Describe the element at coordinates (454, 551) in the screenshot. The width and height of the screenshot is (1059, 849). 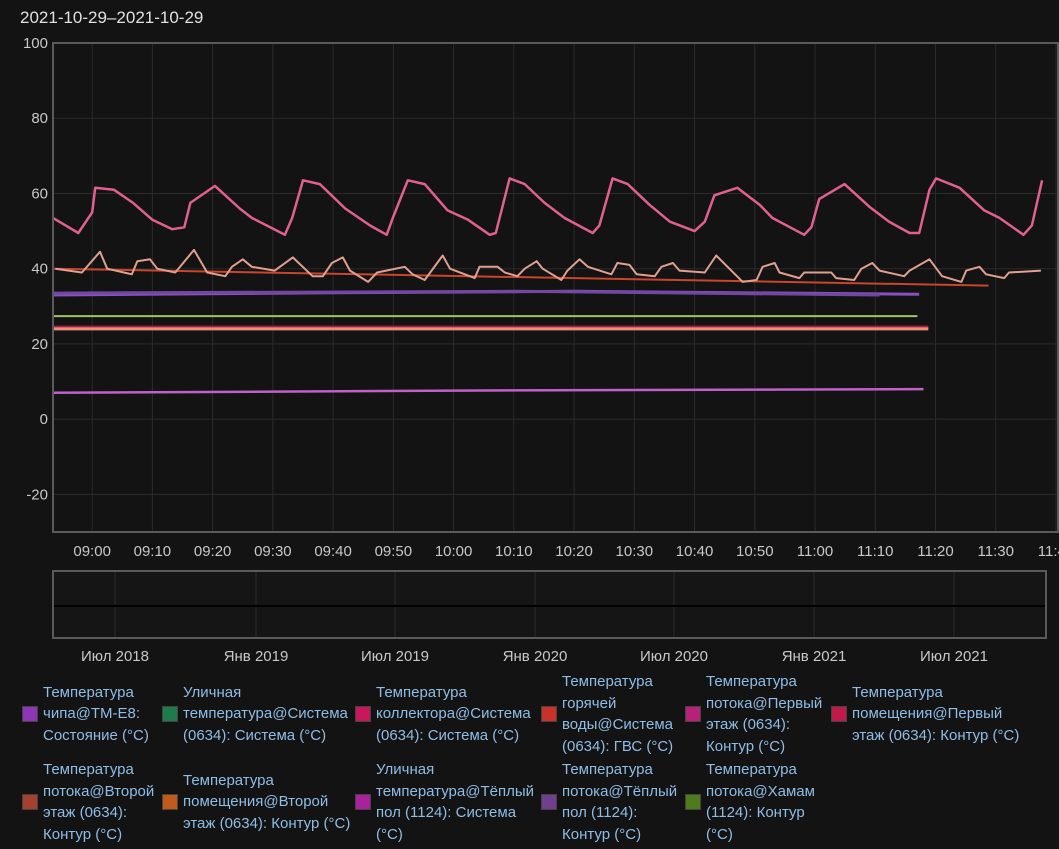
I see `x-tick-label: 10:00` at that location.